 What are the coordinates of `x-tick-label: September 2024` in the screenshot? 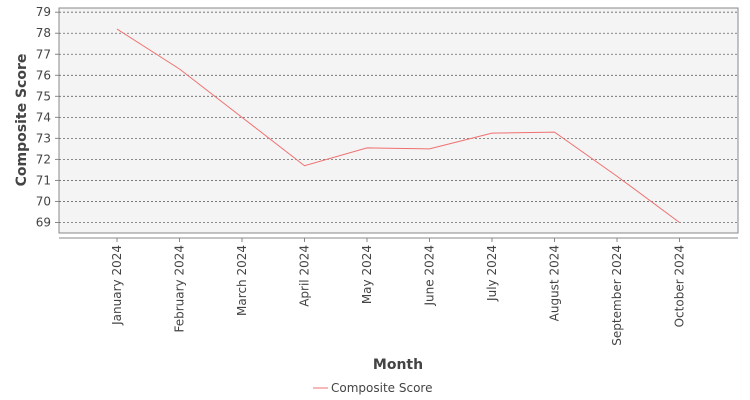 It's located at (617, 295).